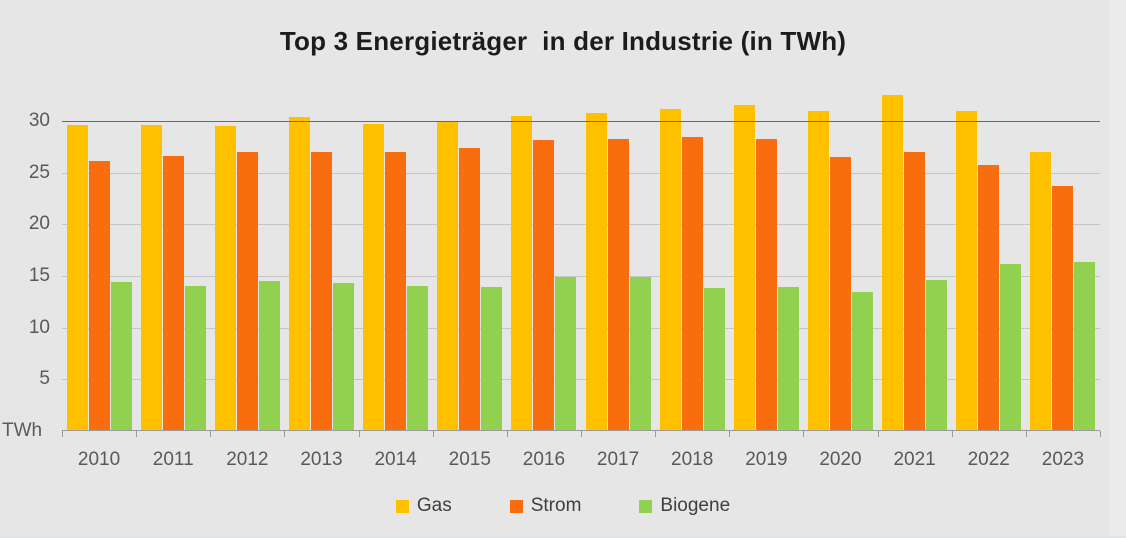 The image size is (1126, 538). What do you see at coordinates (544, 284) in the screenshot?
I see `bar-strom-2016` at bounding box center [544, 284].